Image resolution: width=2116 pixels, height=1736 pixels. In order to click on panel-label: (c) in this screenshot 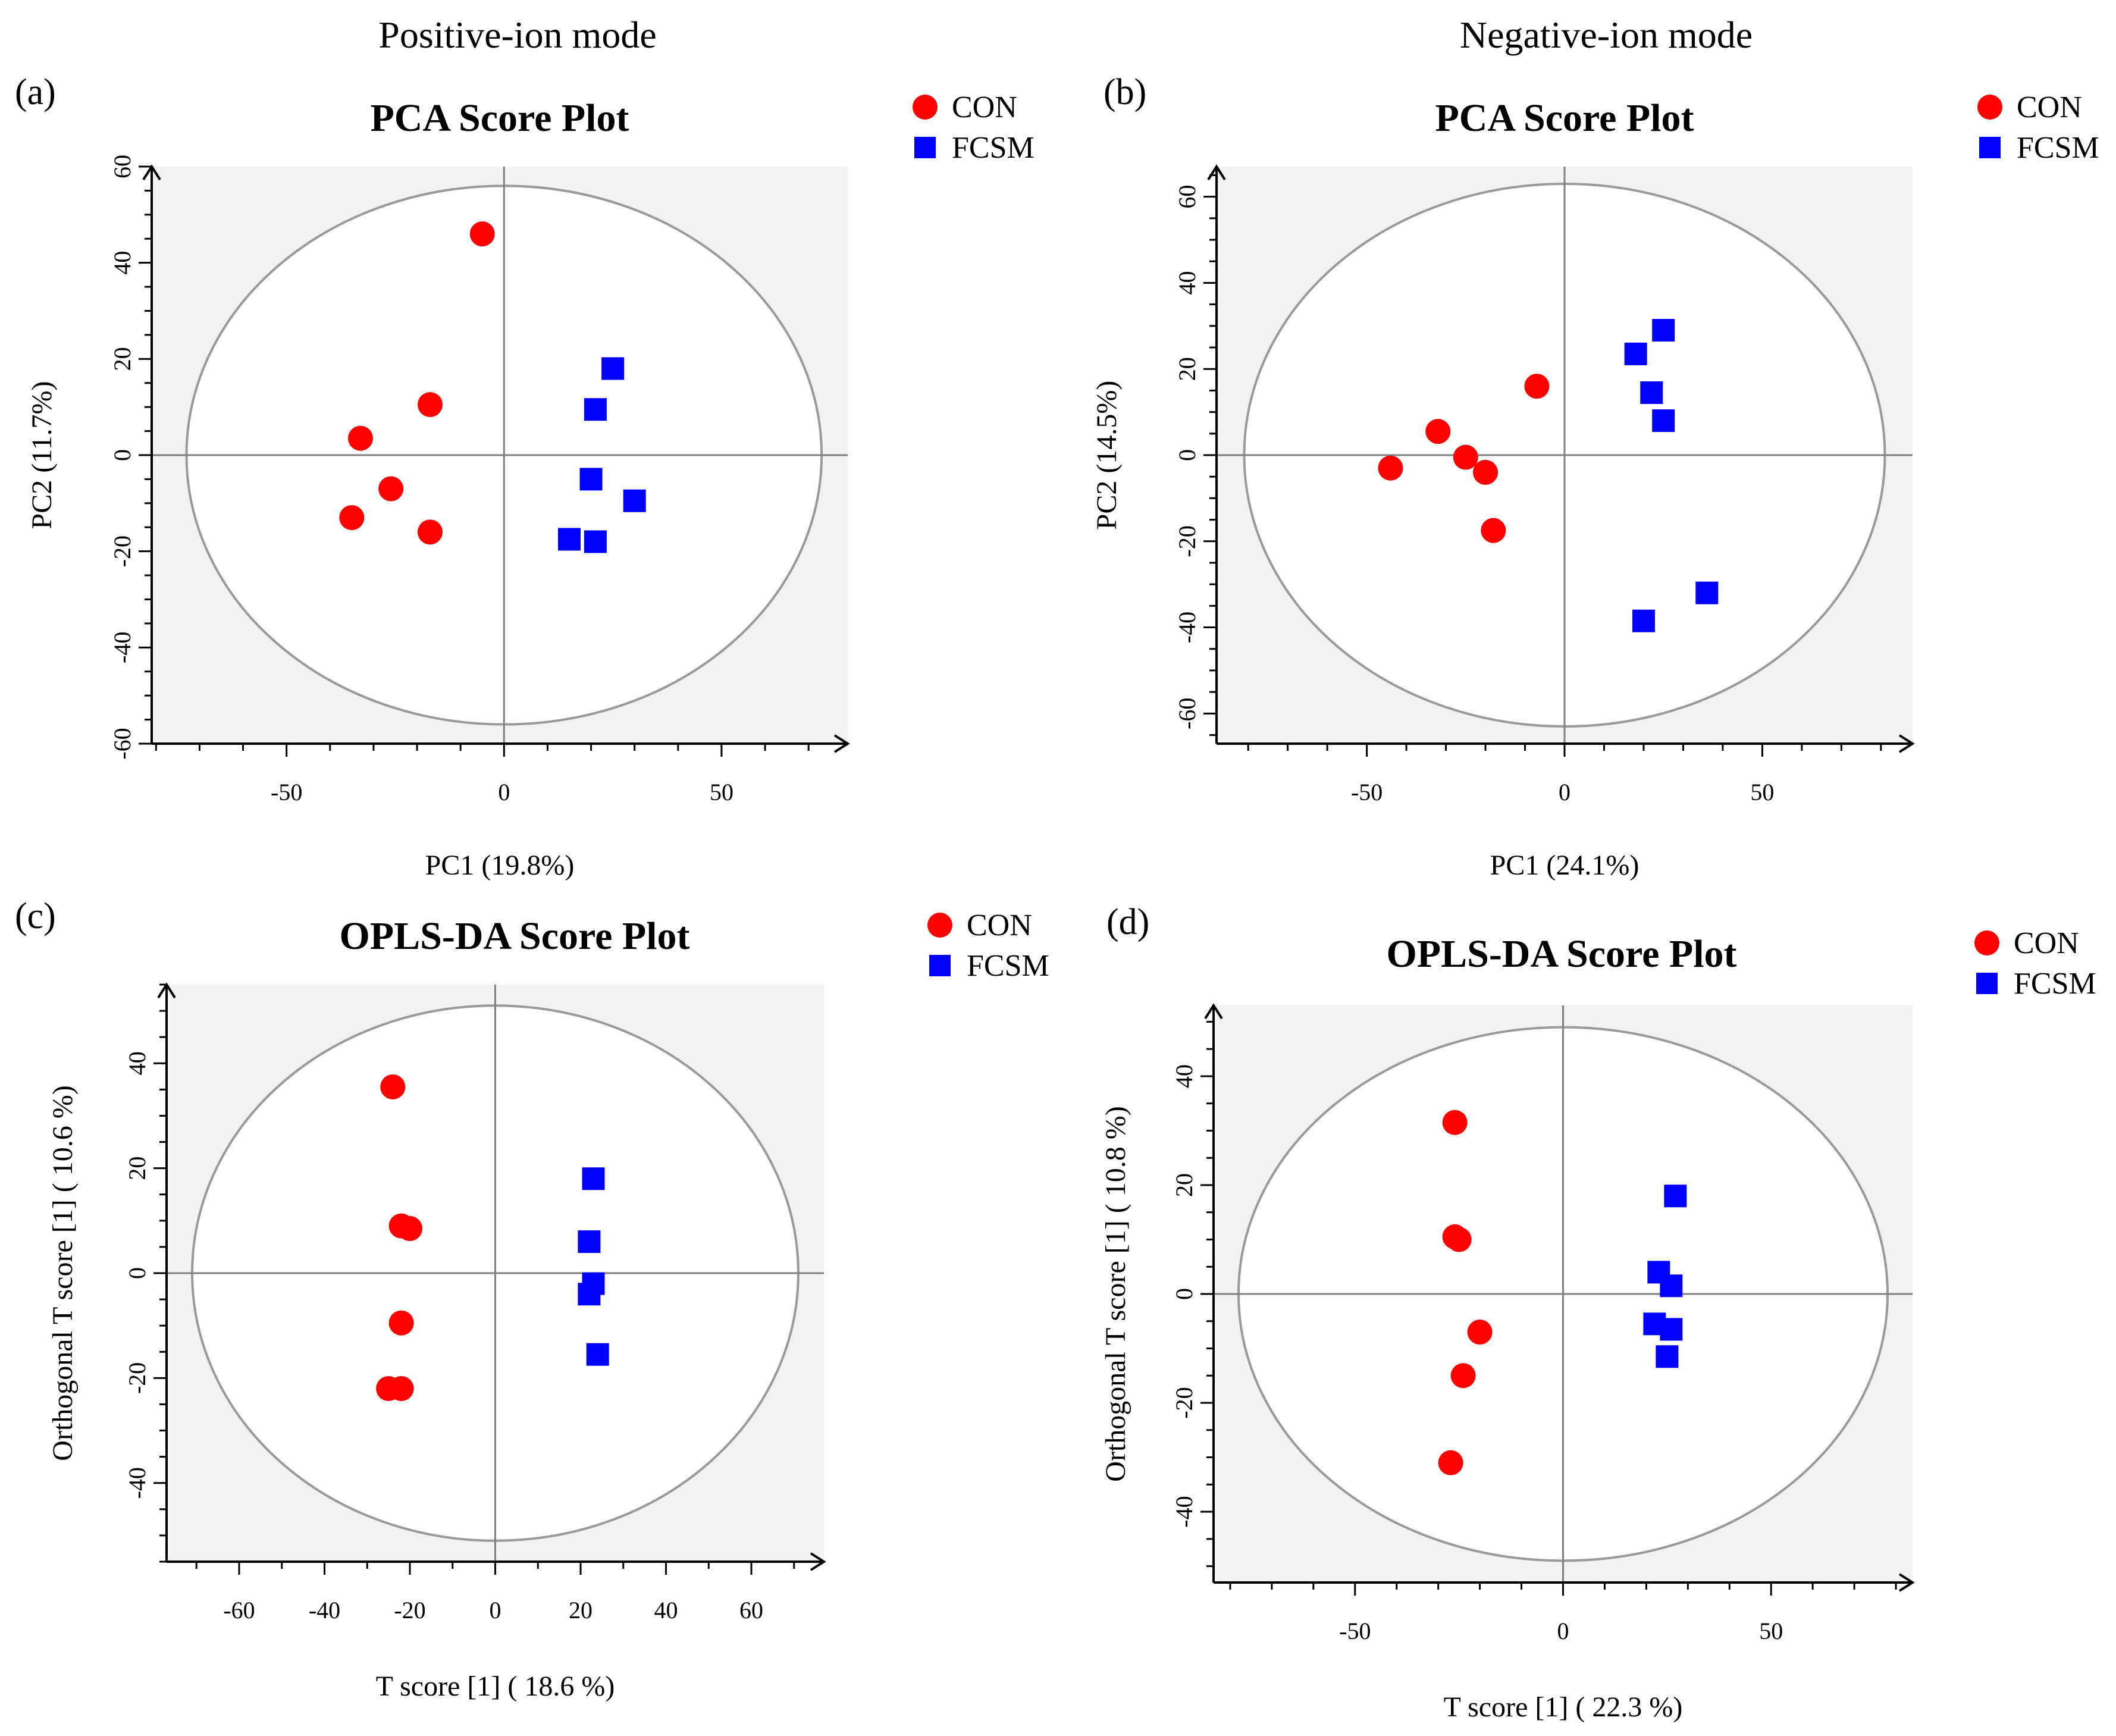, I will do `click(35, 916)`.